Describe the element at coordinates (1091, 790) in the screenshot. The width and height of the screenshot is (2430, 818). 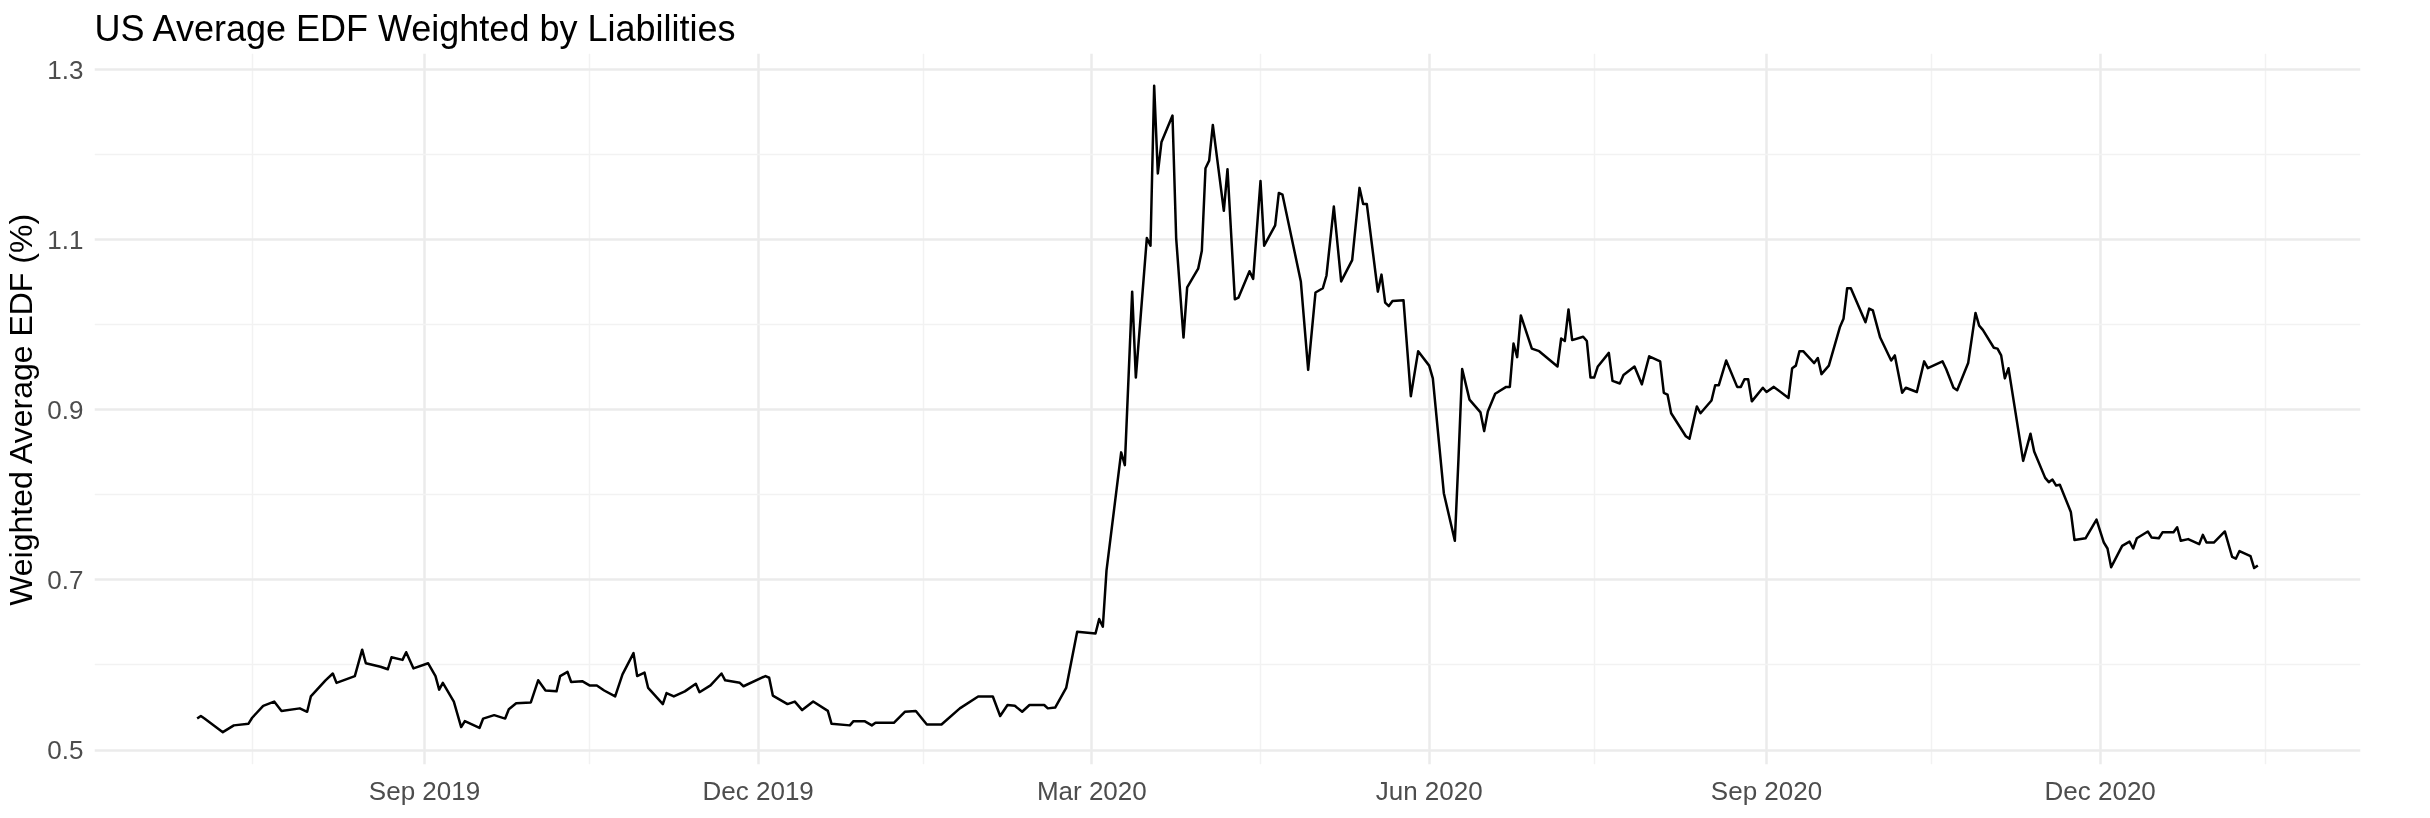
I see `x-tick-label: Mar 2020` at that location.